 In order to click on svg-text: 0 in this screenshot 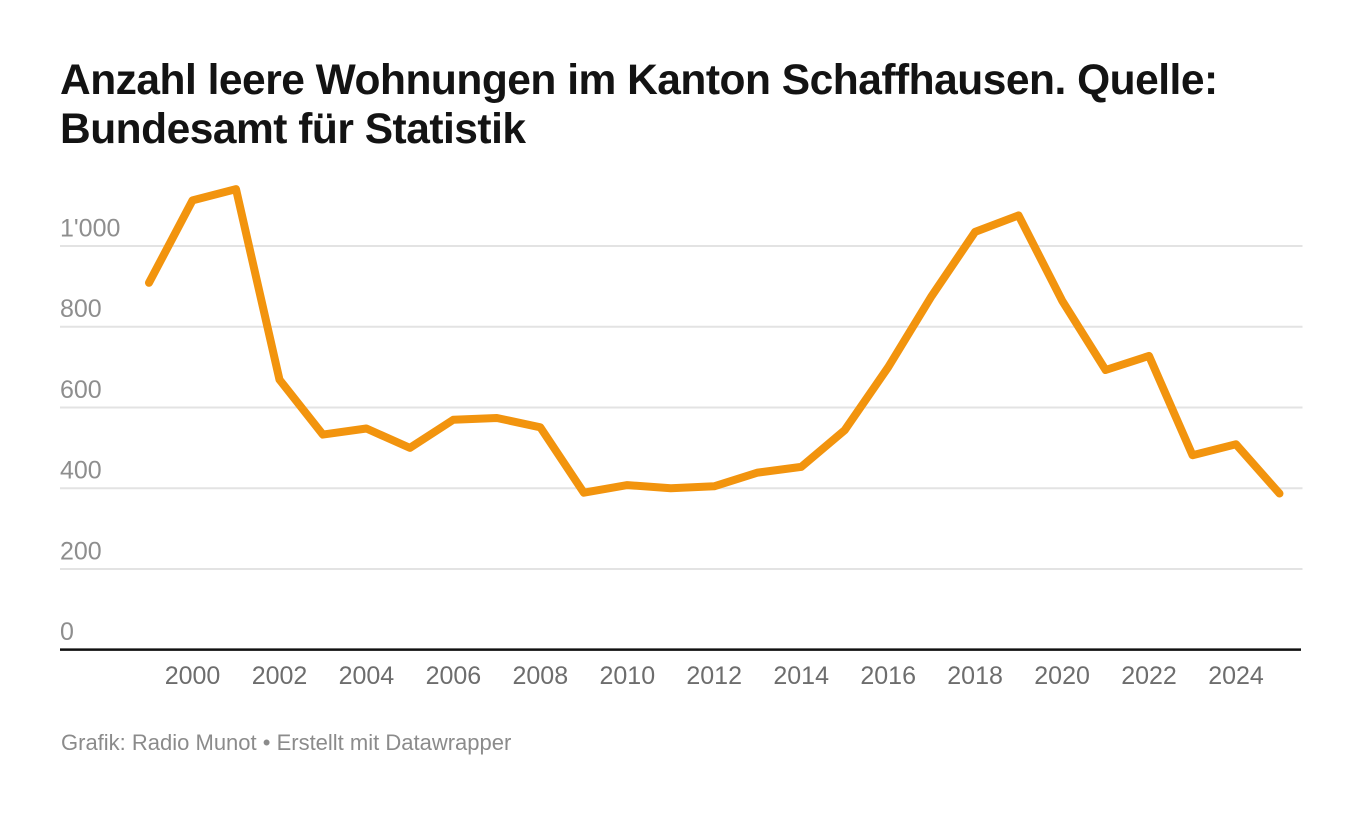, I will do `click(67, 632)`.